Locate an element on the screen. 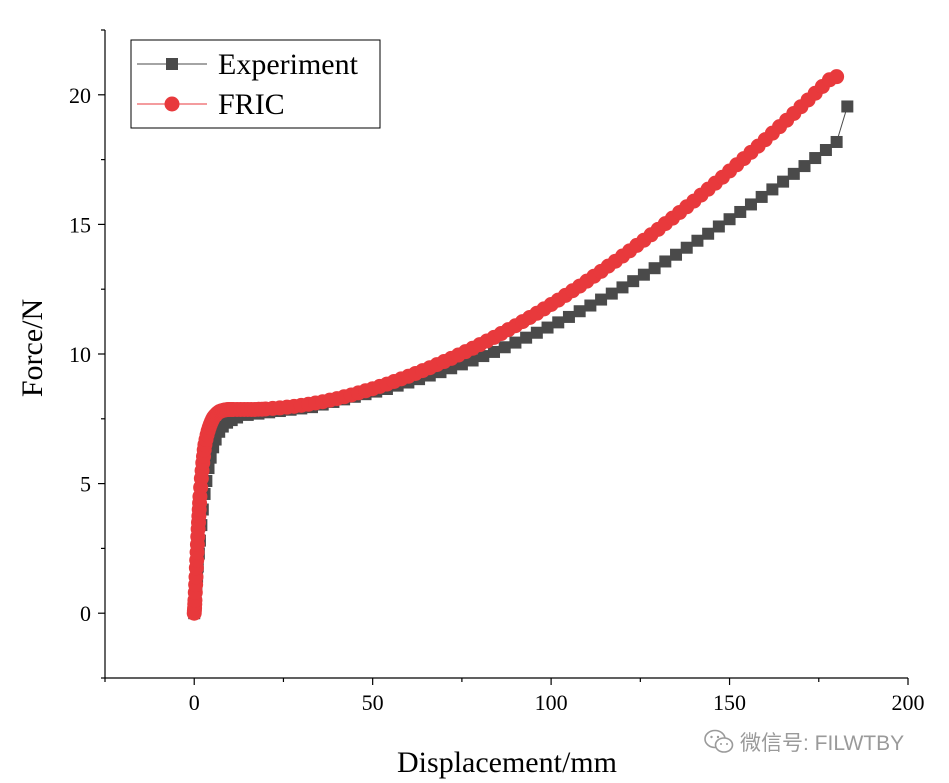 The width and height of the screenshot is (949, 783). x-axis-title: Displacement/mm is located at coordinates (507, 762).